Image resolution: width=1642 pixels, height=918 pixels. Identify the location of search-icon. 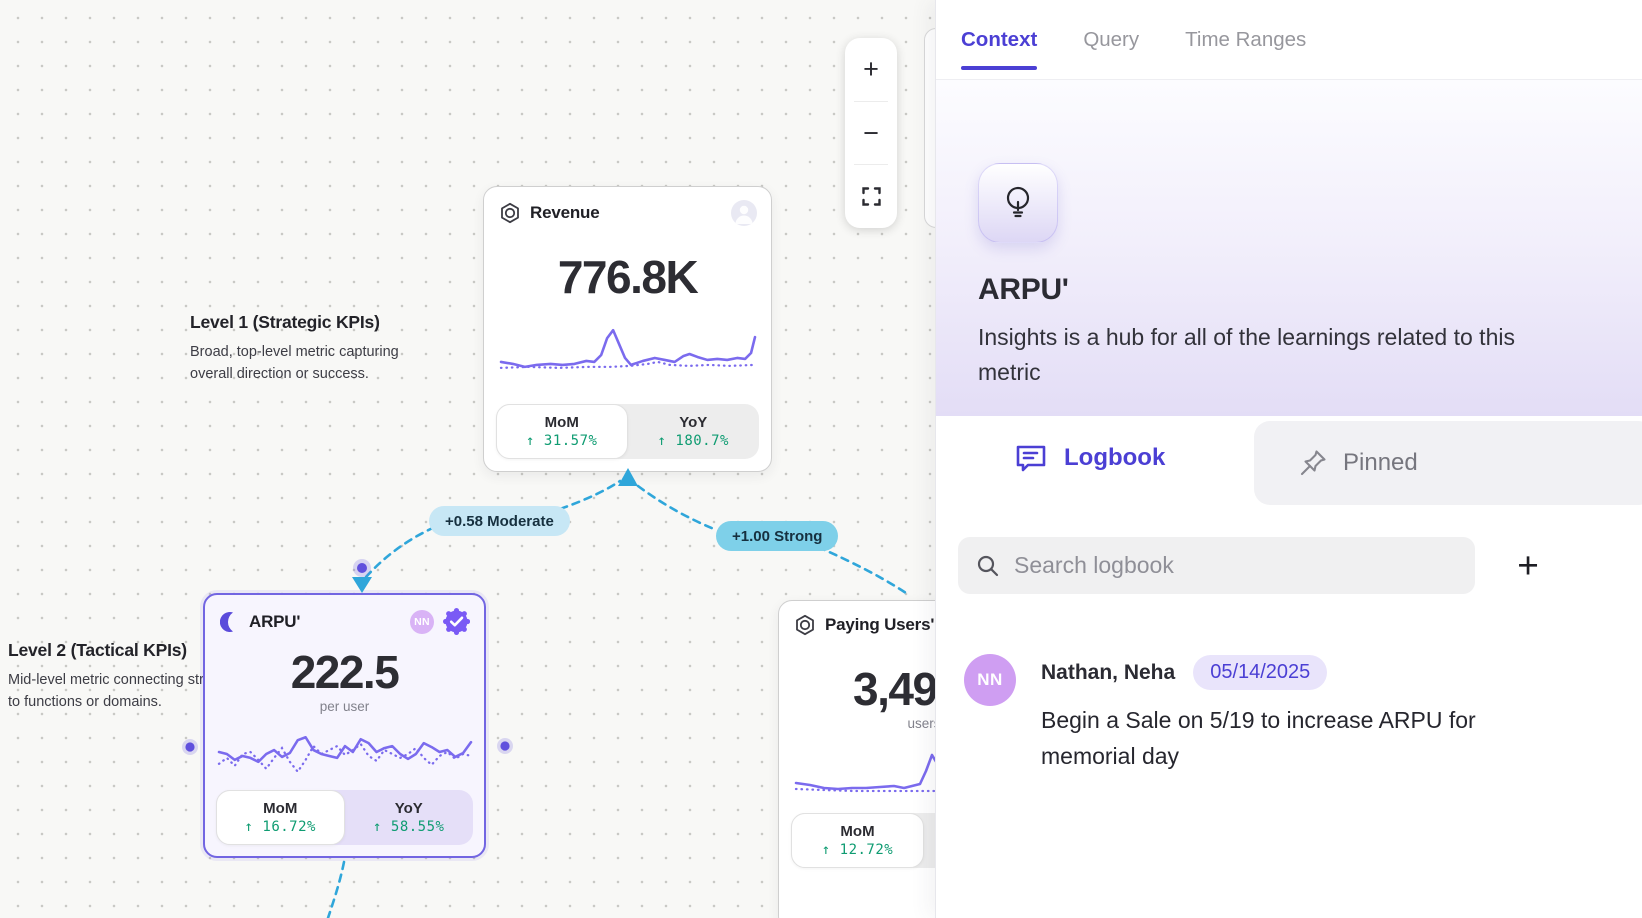
(988, 565).